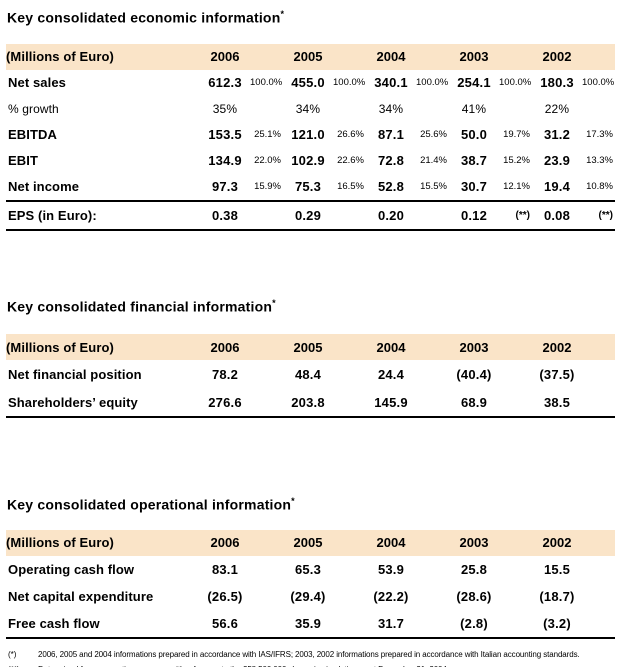  What do you see at coordinates (557, 108) in the screenshot?
I see `value-cell: 22%` at bounding box center [557, 108].